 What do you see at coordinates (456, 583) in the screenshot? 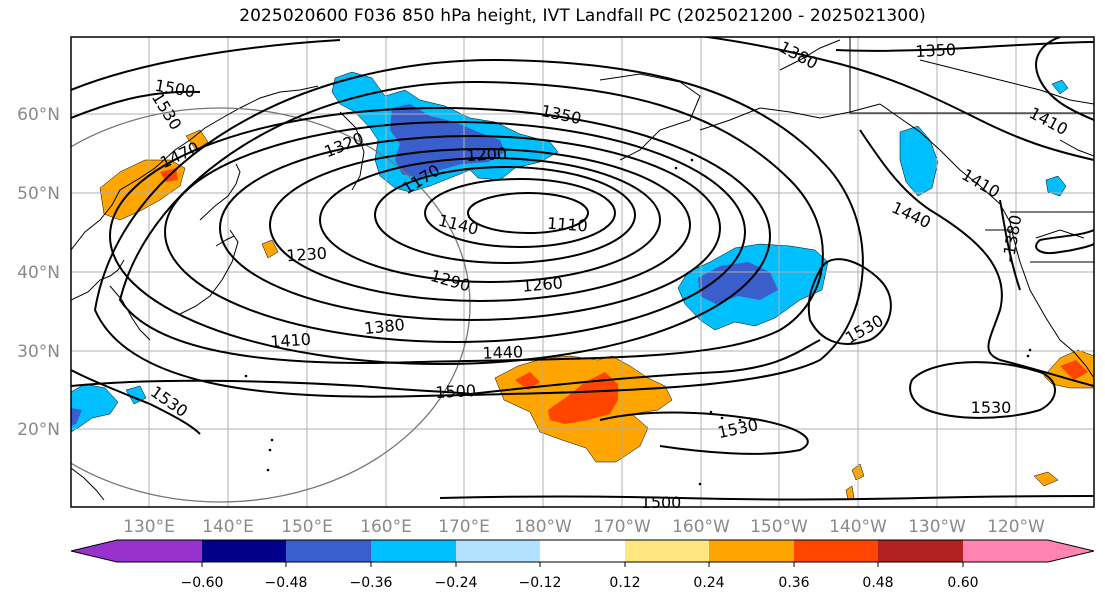
I see `colorbar-tick: −0.24` at bounding box center [456, 583].